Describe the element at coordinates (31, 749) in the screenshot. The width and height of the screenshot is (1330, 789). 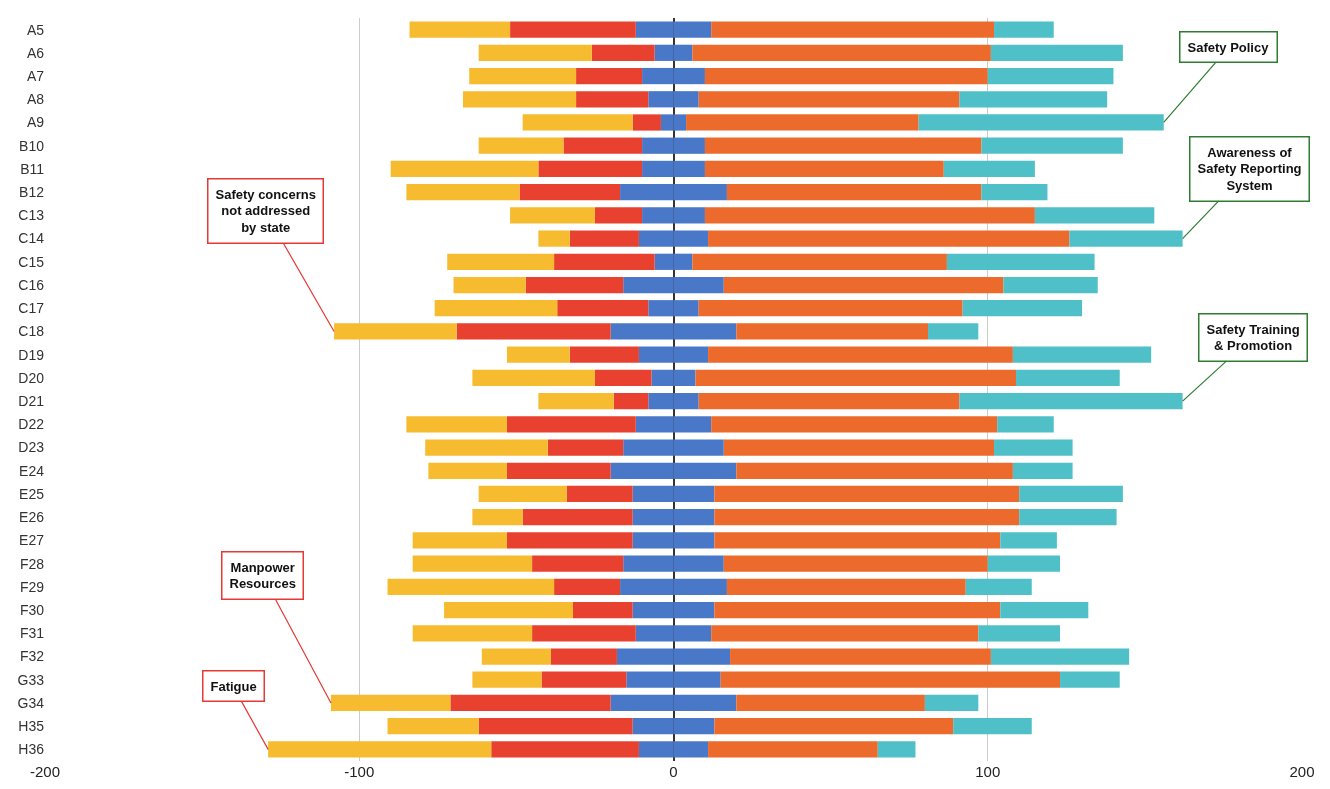
I see `y-tick-label: H36` at that location.